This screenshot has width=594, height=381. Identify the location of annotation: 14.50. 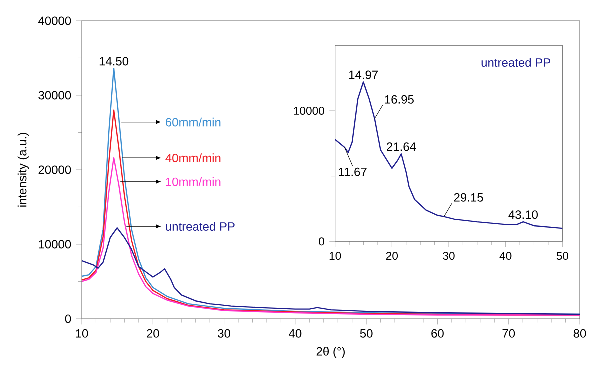
(114, 61).